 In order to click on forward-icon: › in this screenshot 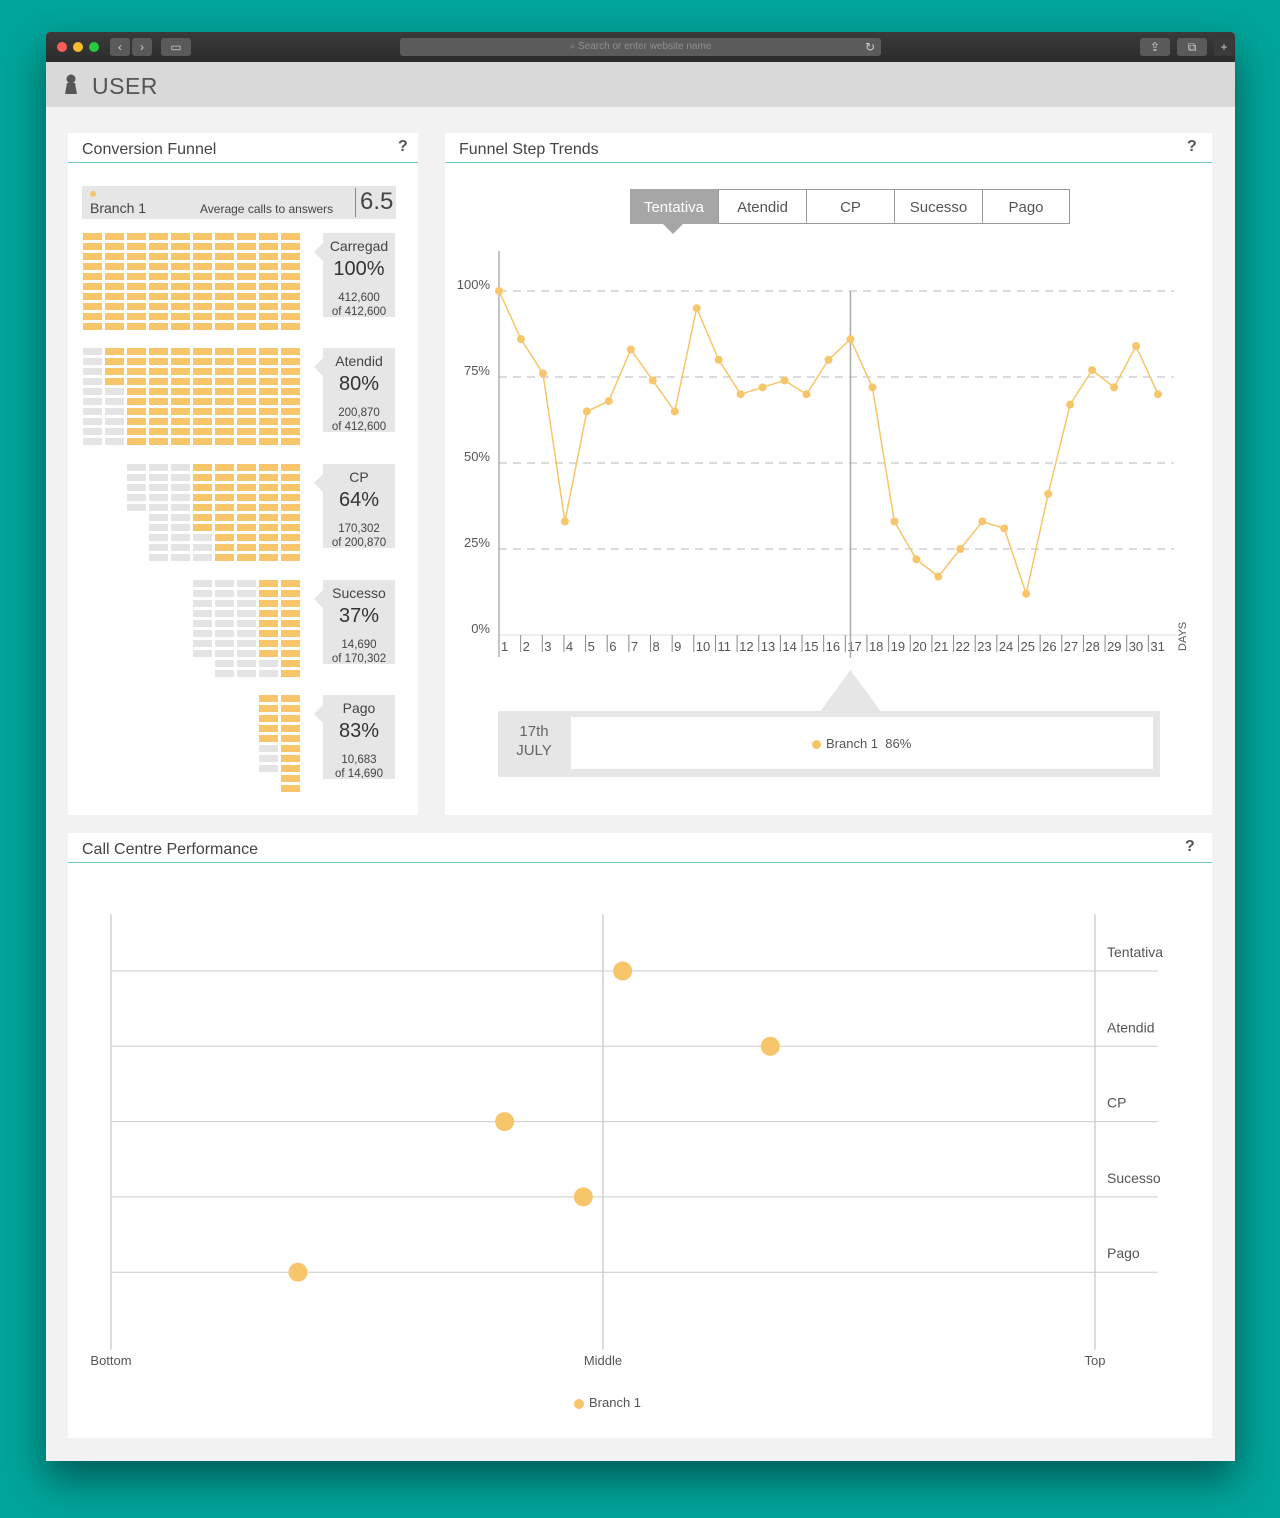, I will do `click(142, 47)`.